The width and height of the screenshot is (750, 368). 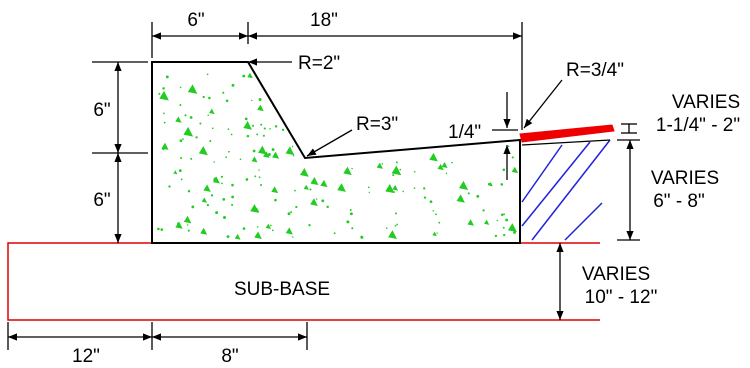 What do you see at coordinates (621, 297) in the screenshot?
I see `subbase-range-label: 10" - 12"` at bounding box center [621, 297].